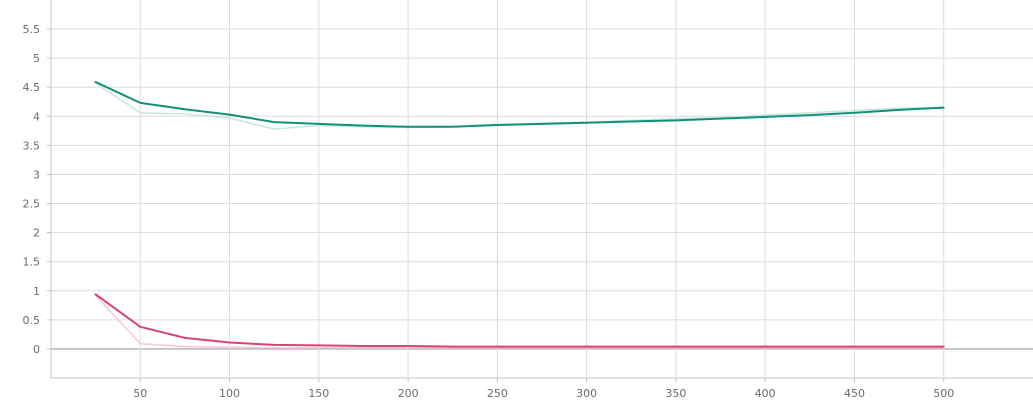  What do you see at coordinates (32, 204) in the screenshot?
I see `y-tick-label: 2.5` at bounding box center [32, 204].